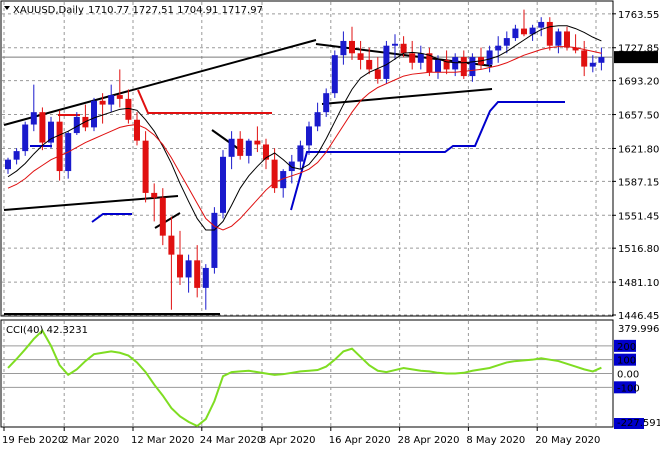  Describe the element at coordinates (638, 82) in the screenshot. I see `y-tick-label: 1693.20` at that location.